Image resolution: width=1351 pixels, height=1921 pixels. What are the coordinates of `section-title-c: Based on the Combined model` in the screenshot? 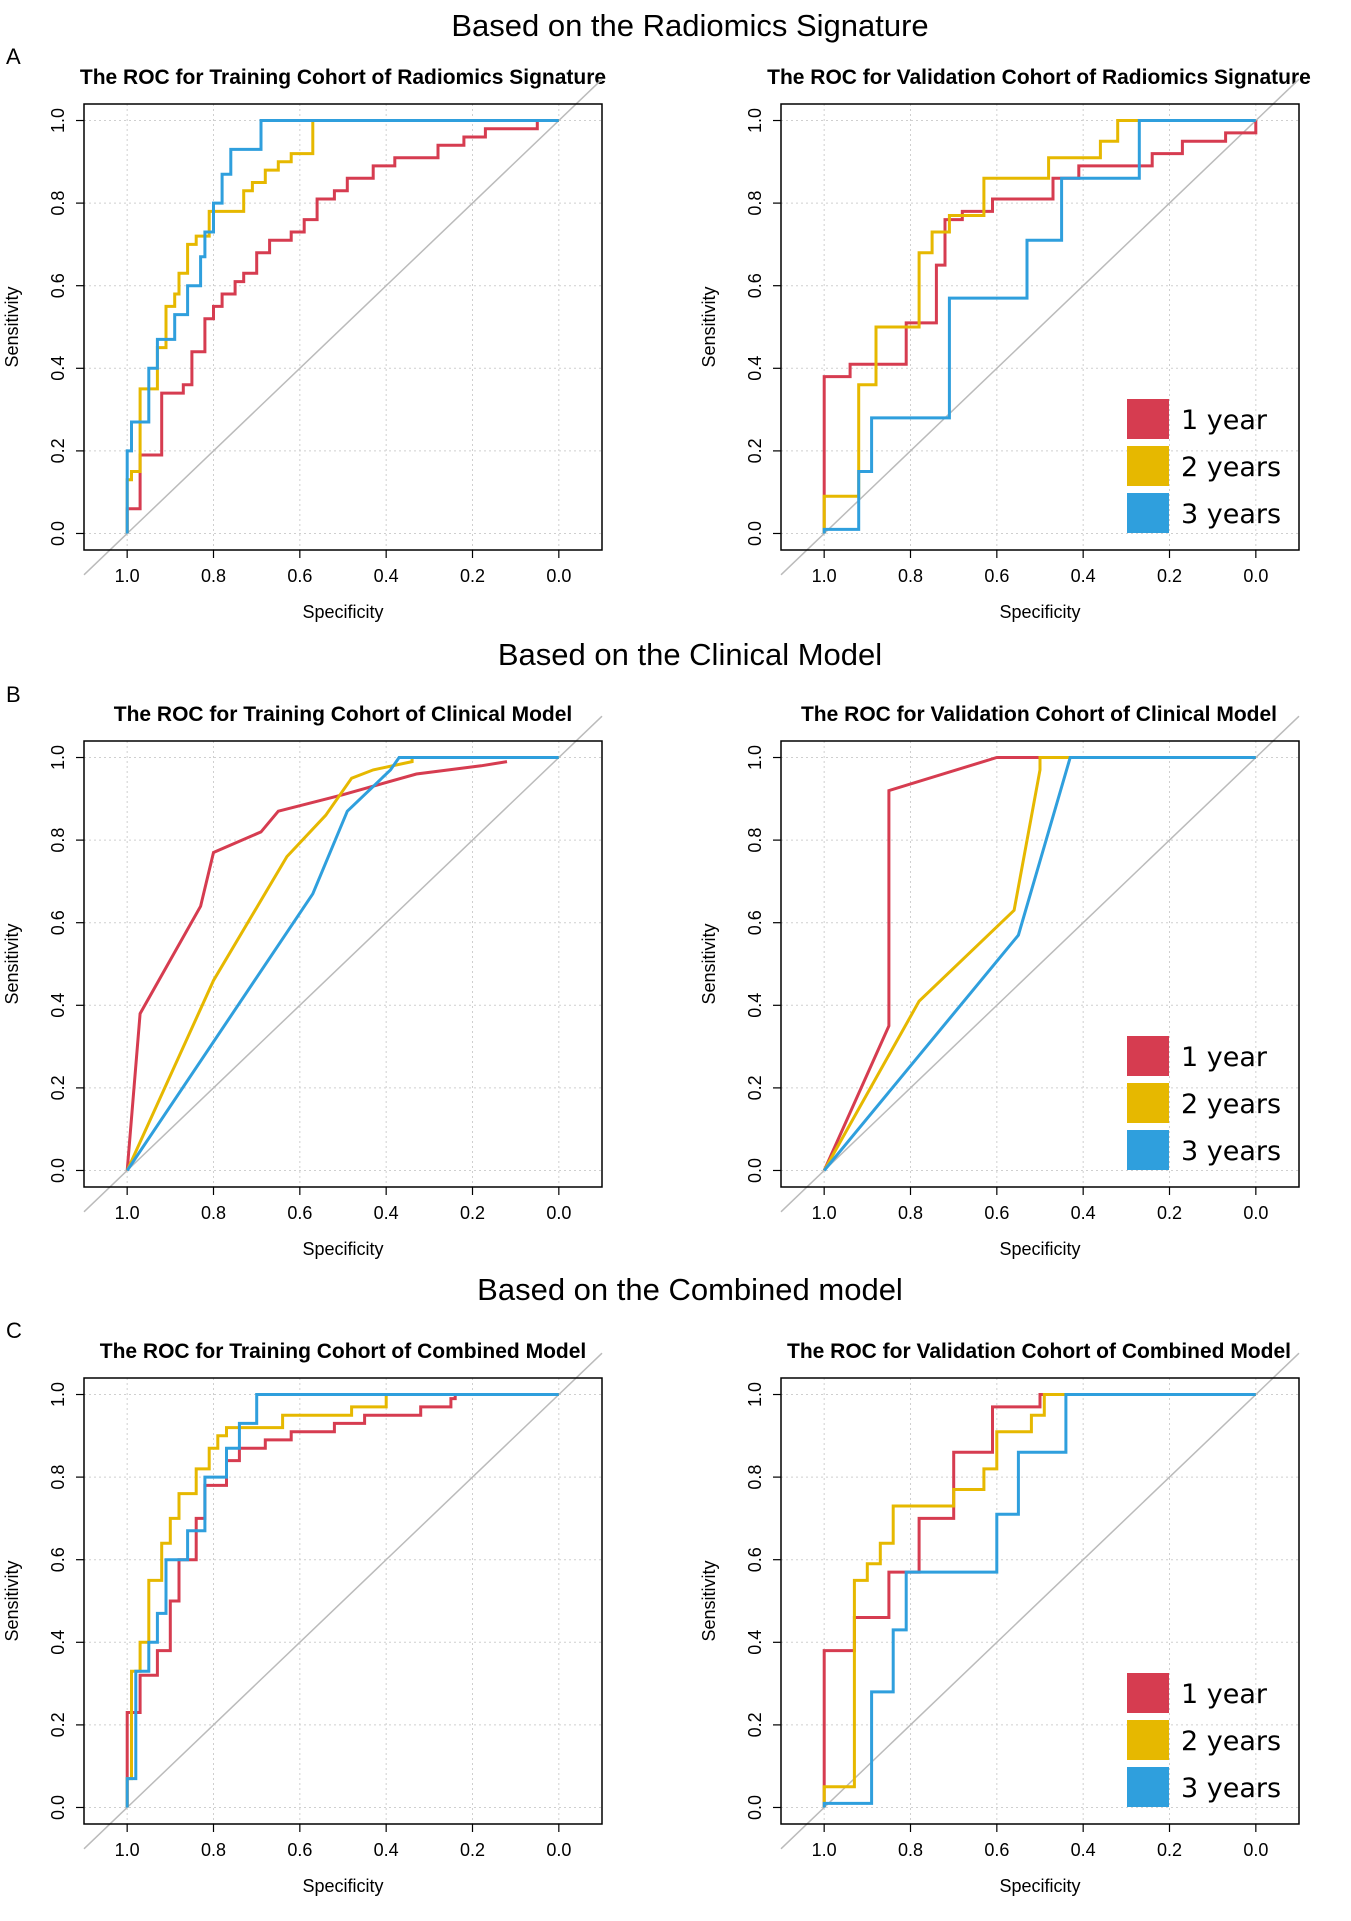 It's located at (690, 1289).